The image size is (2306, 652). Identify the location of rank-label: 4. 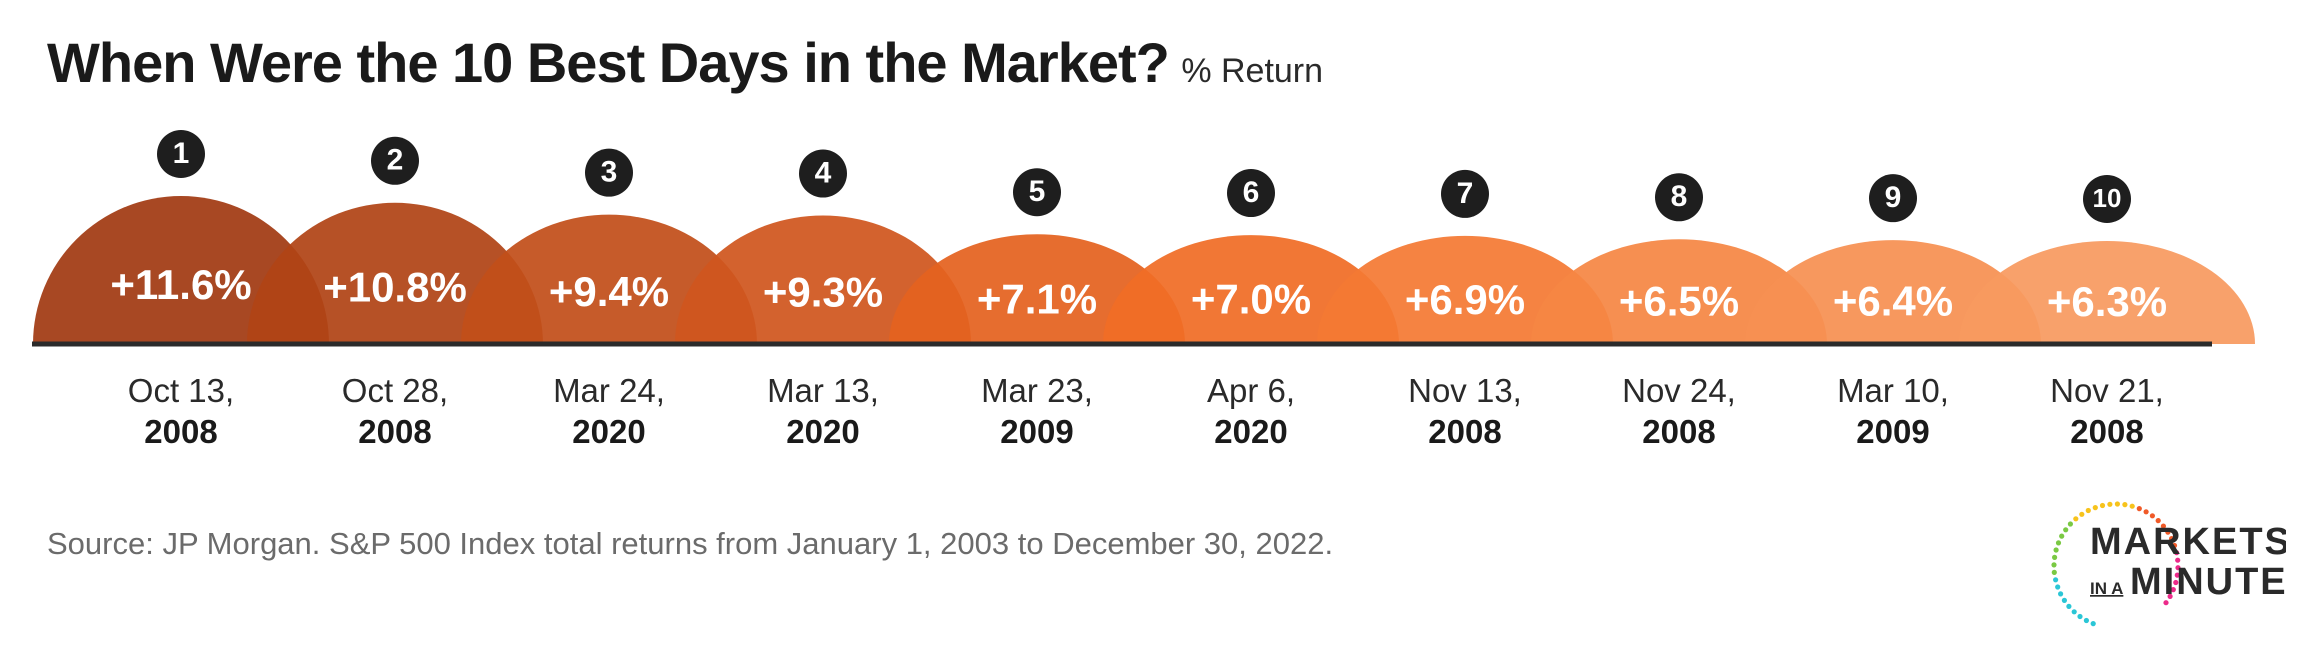
(823, 172).